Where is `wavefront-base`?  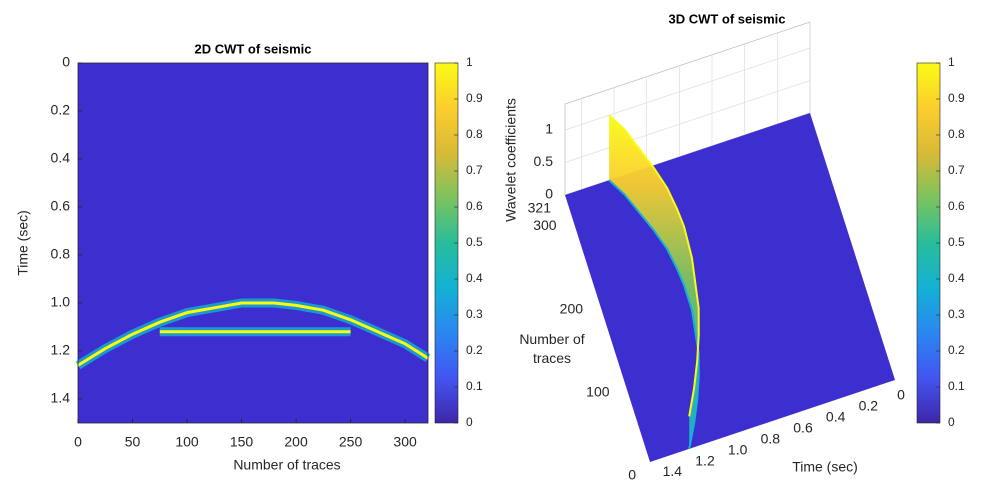
wavefront-base is located at coordinates (654, 314).